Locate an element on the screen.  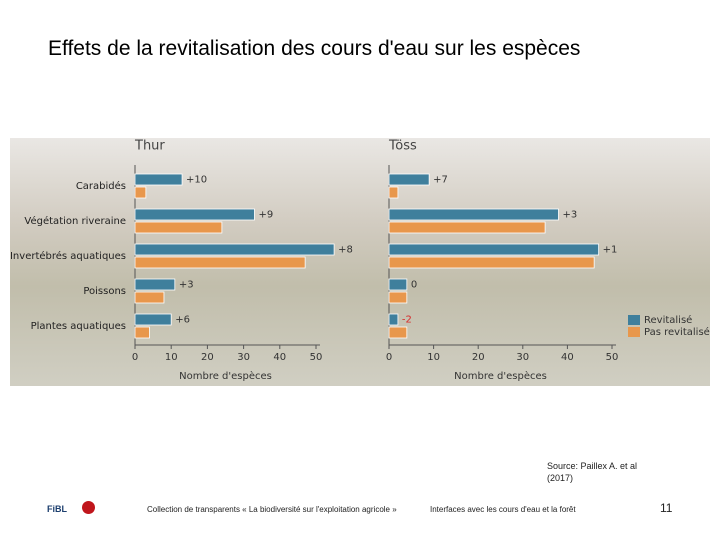
chart-title: Thur is located at coordinates (149, 146).